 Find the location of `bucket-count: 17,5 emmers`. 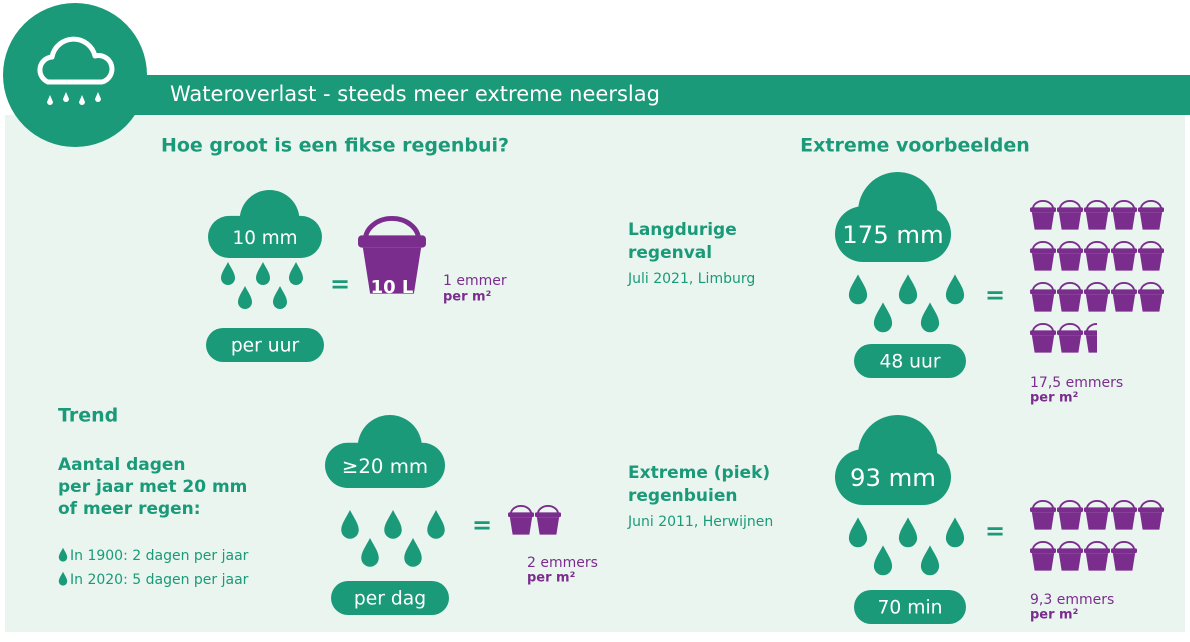

bucket-count: 17,5 emmers is located at coordinates (1076, 383).